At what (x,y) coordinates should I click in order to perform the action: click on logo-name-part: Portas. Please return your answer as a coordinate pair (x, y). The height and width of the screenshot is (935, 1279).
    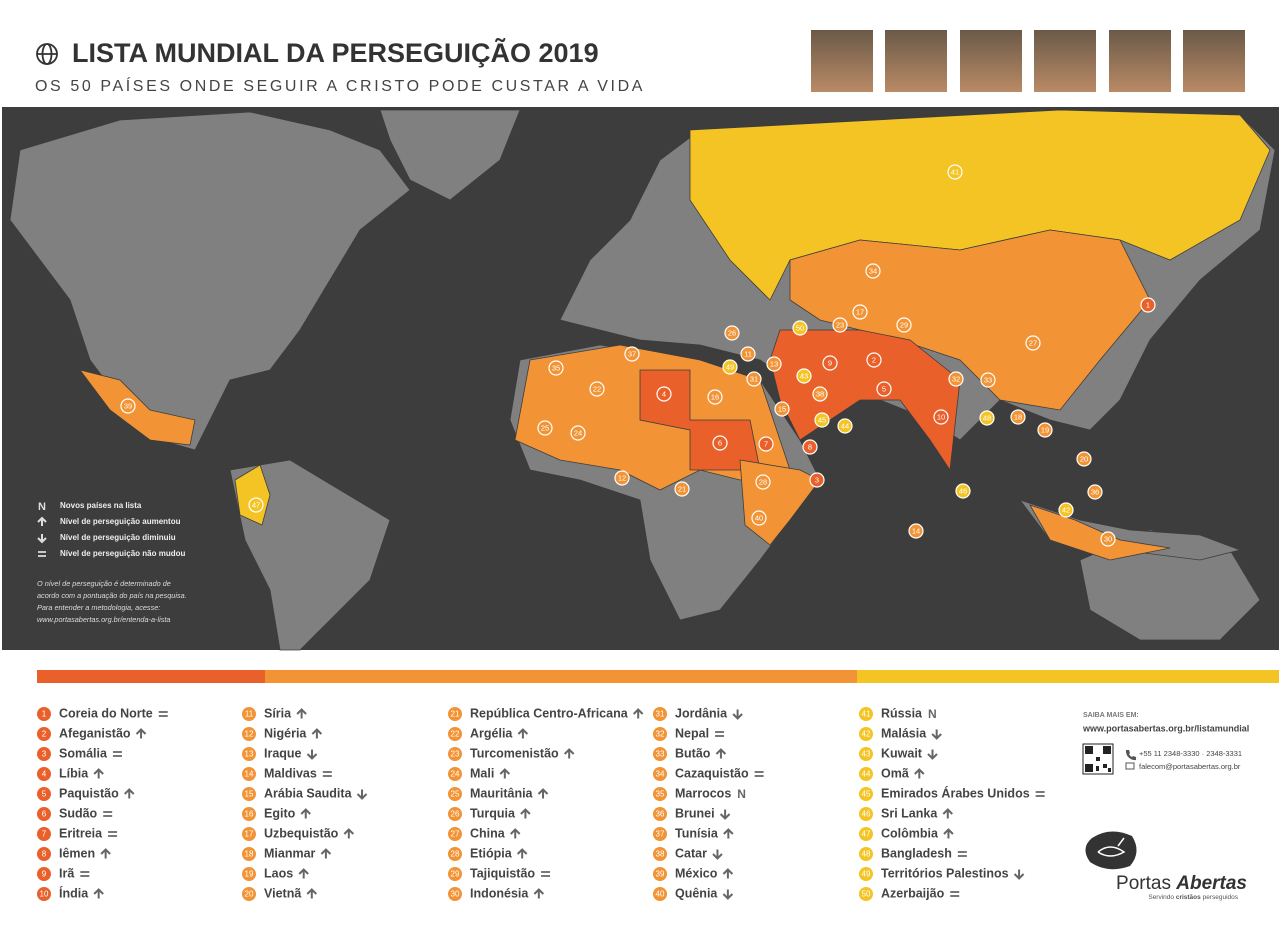
    Looking at the image, I should click on (1143, 883).